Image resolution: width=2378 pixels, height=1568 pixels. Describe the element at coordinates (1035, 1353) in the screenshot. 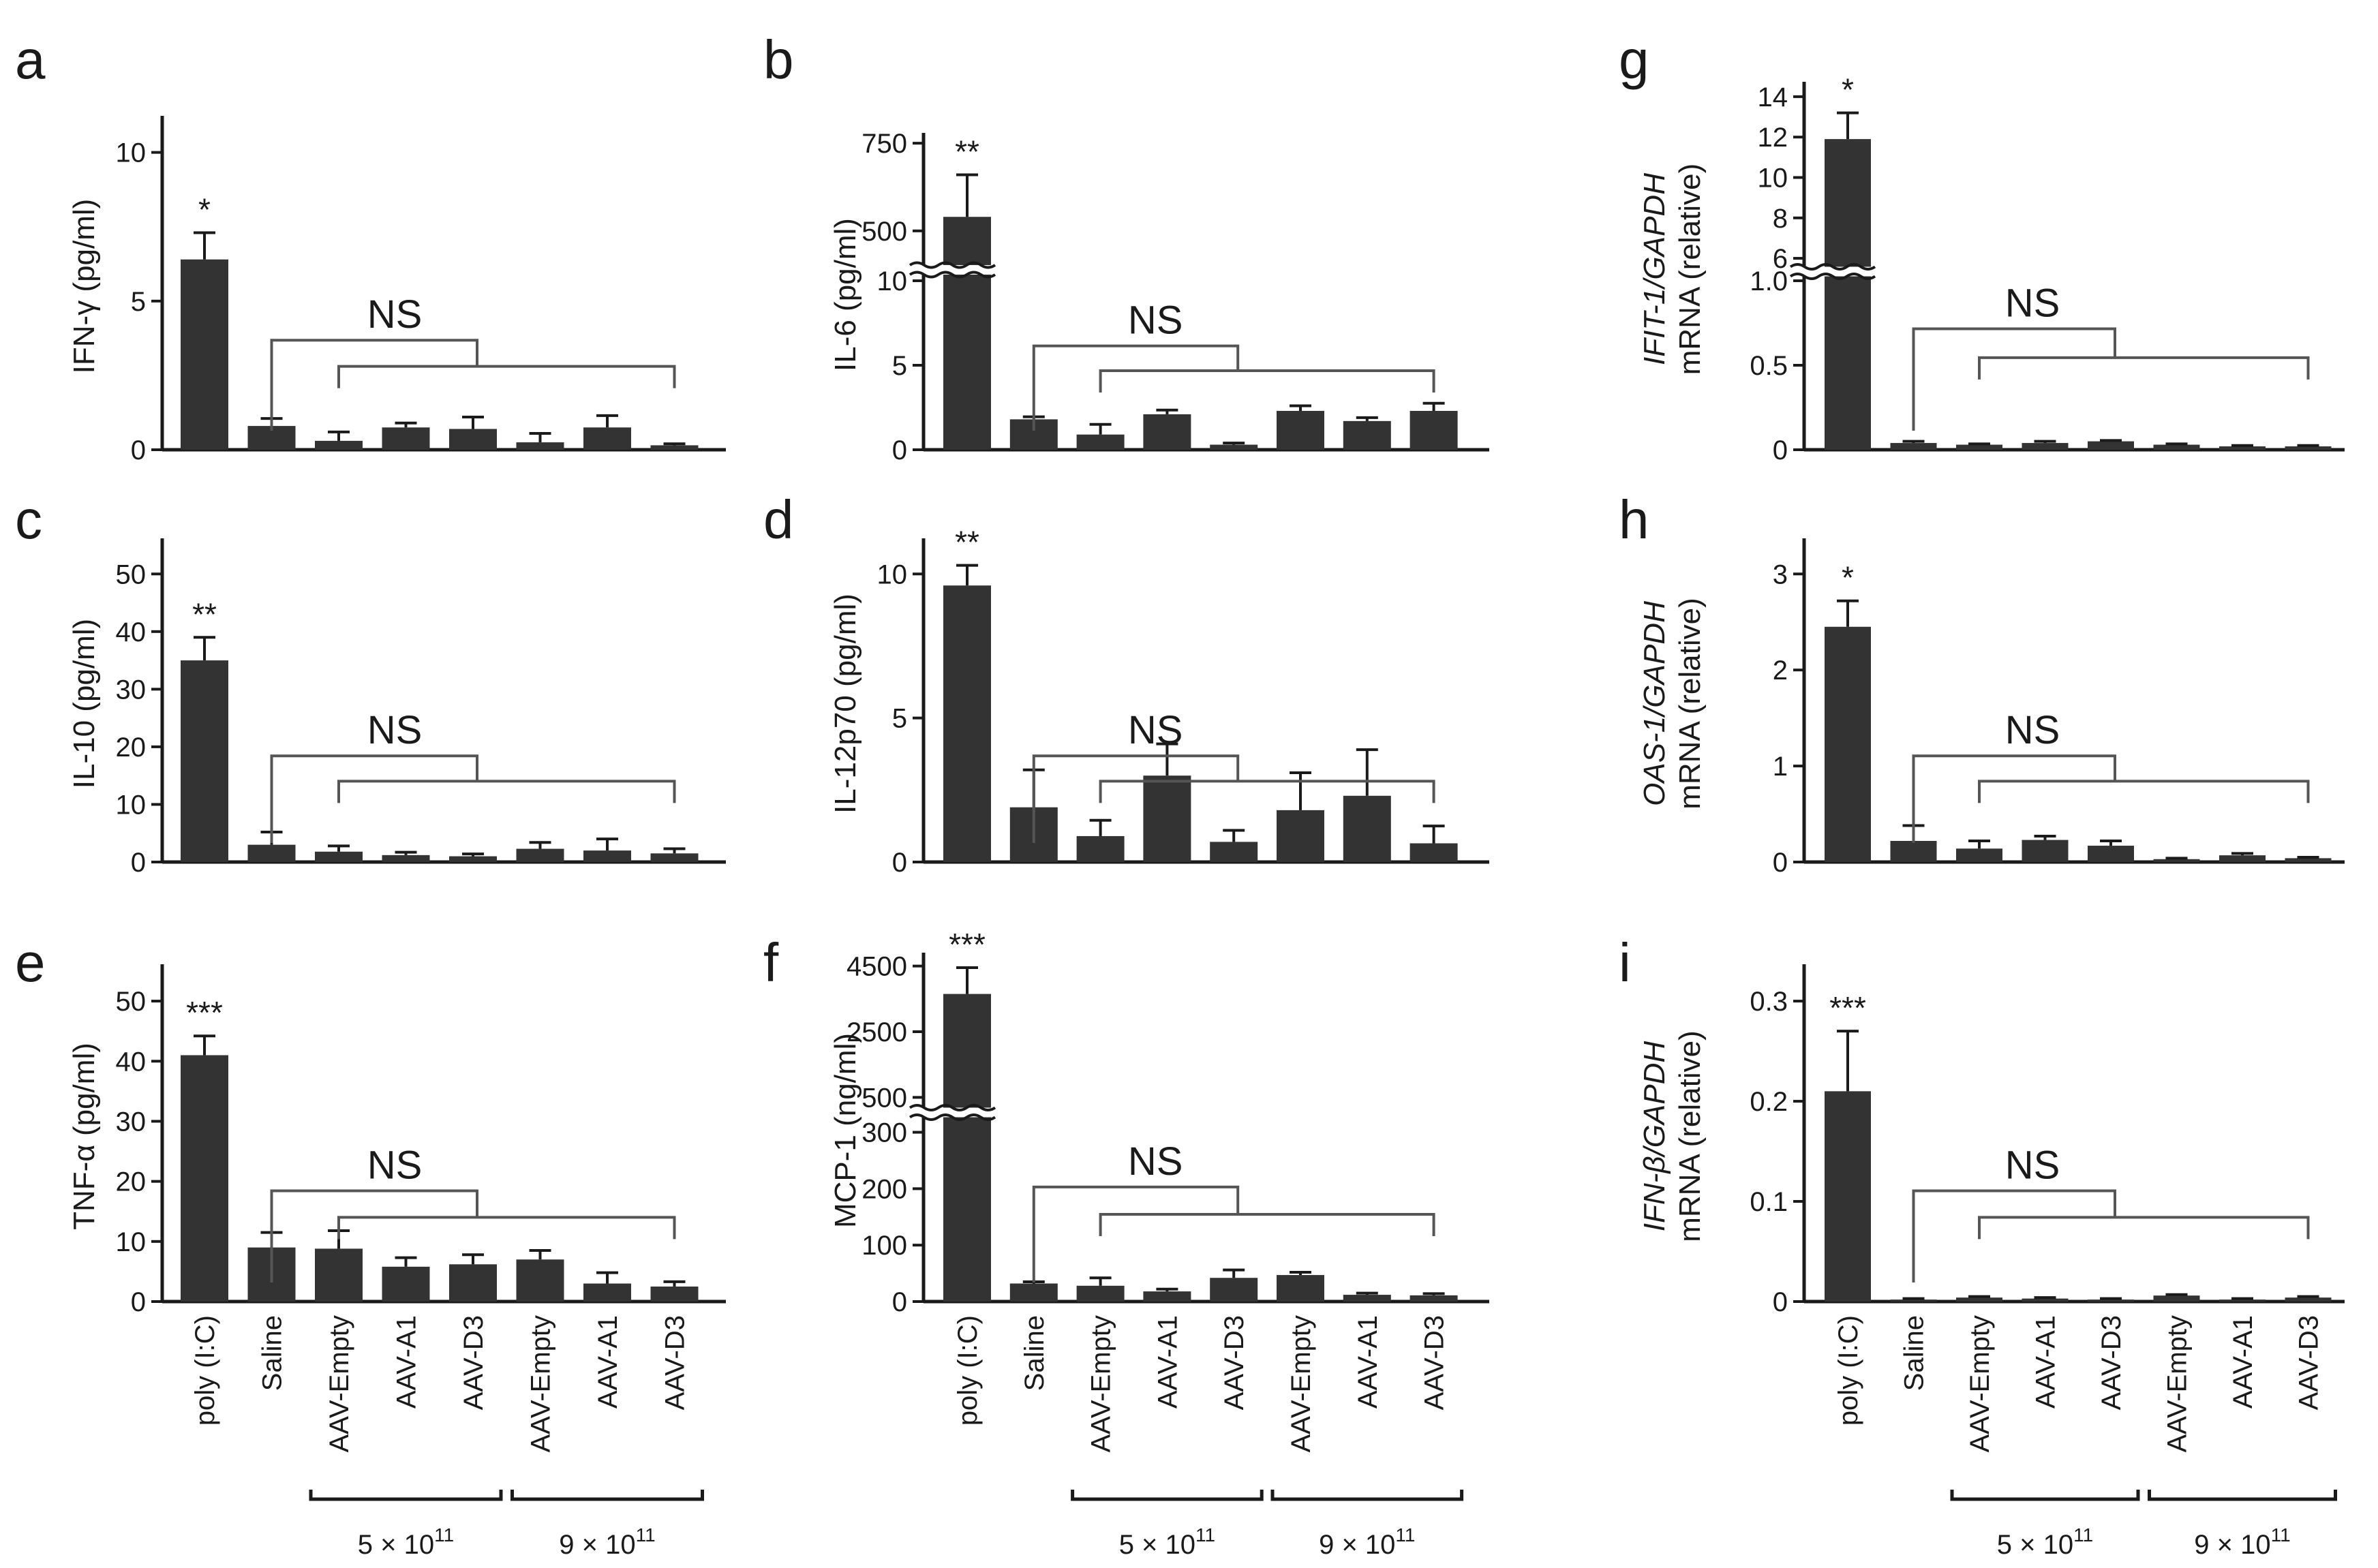

I see `category-label: Saline` at that location.